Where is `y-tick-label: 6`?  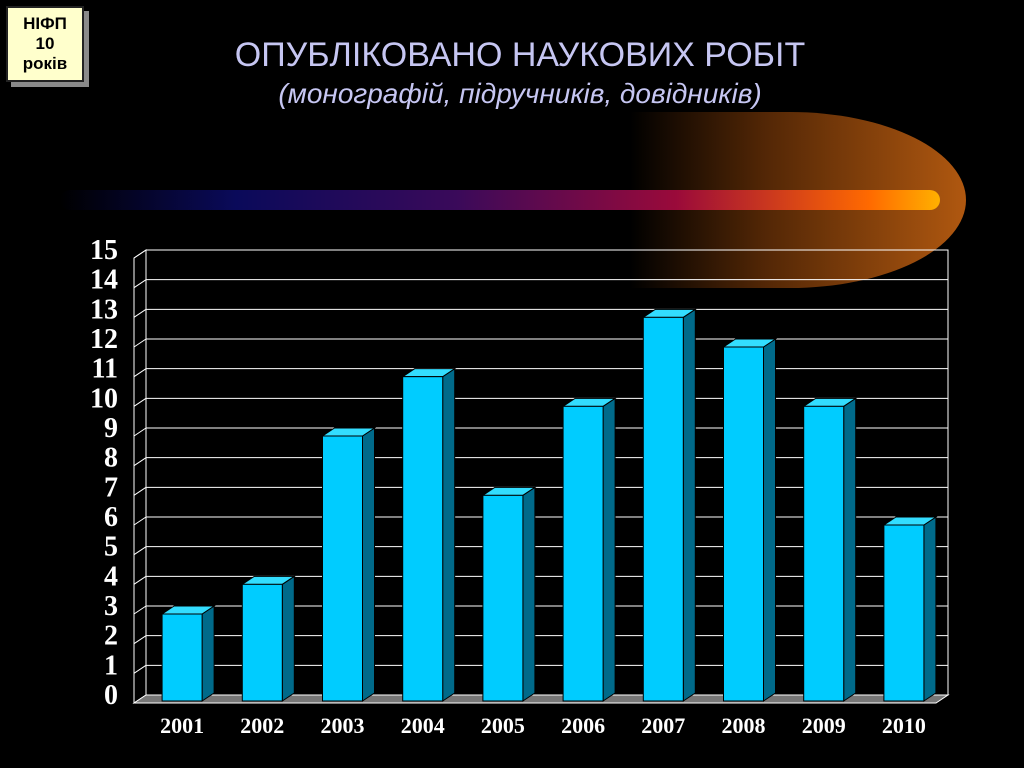
y-tick-label: 6 is located at coordinates (111, 517).